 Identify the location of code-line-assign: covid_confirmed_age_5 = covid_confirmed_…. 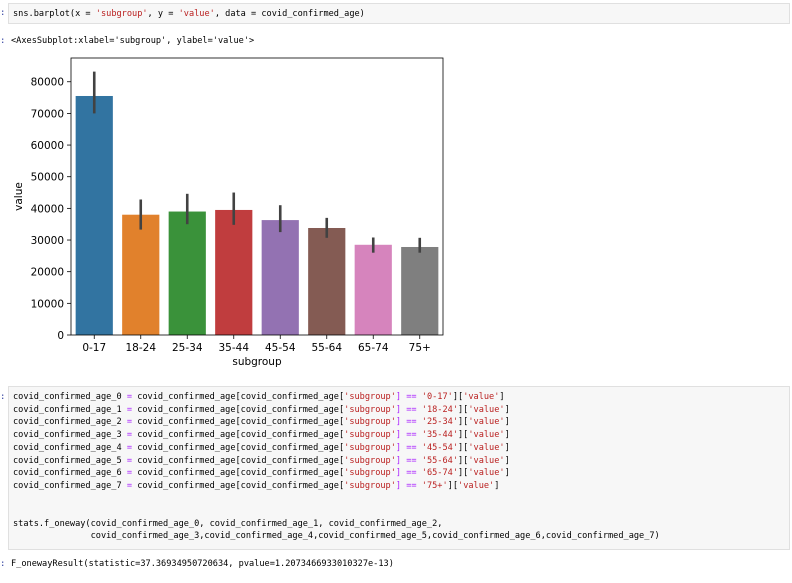
(261, 461).